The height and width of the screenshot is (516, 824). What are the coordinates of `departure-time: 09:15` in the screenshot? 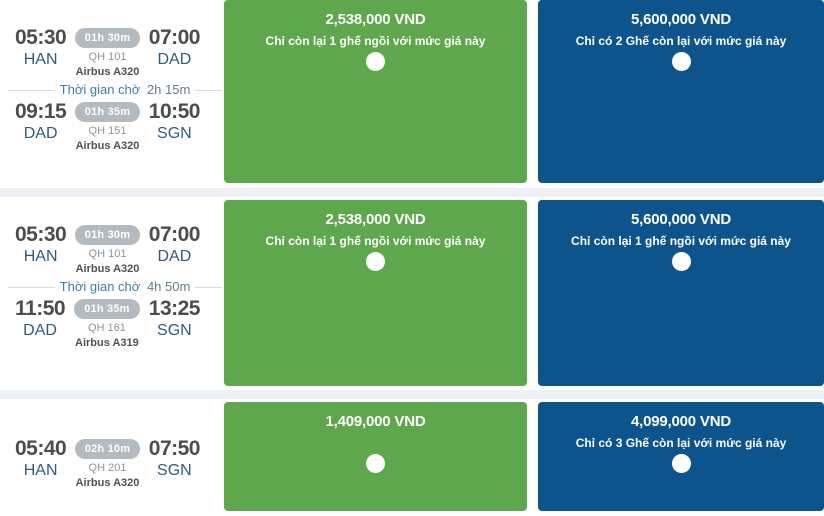 It's located at (41, 111).